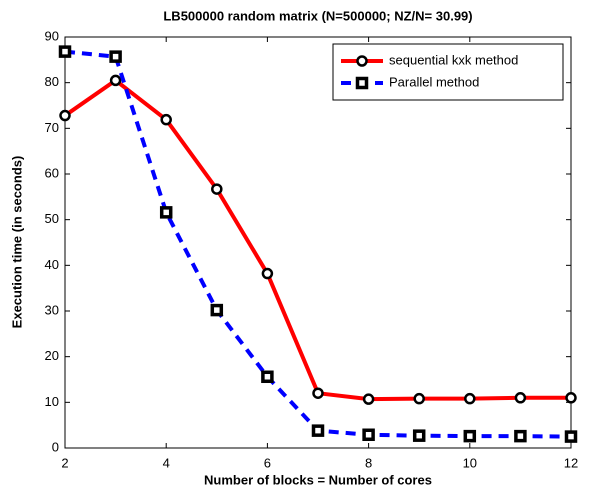 The width and height of the screenshot is (589, 491). Describe the element at coordinates (64, 462) in the screenshot. I see `x-tick-label: 2` at that location.